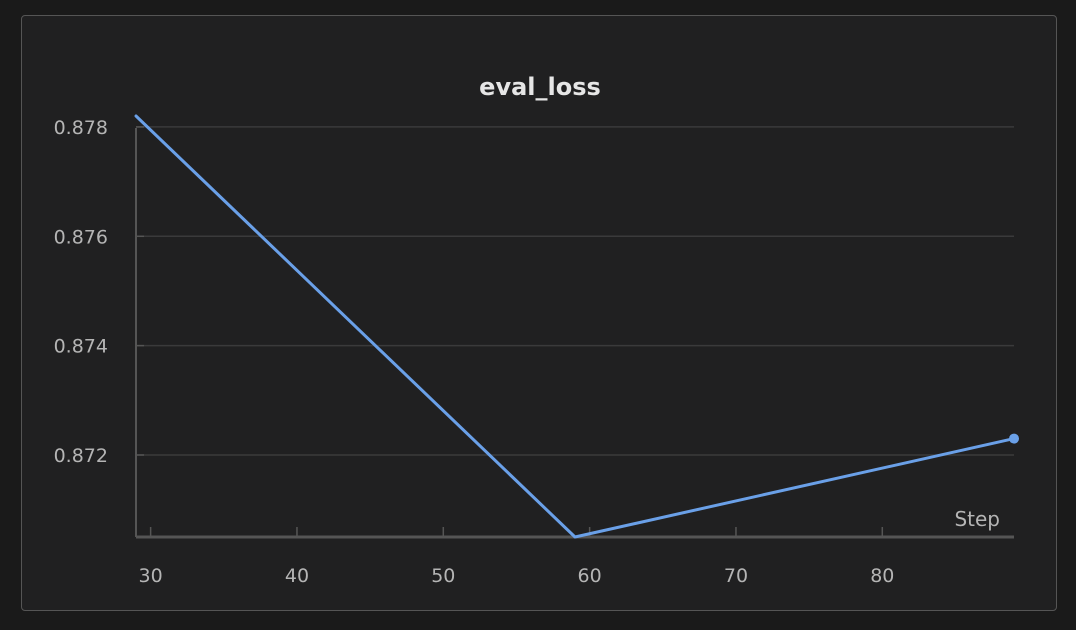 This screenshot has width=1076, height=630. I want to click on y-tick-label: 0.872, so click(81, 456).